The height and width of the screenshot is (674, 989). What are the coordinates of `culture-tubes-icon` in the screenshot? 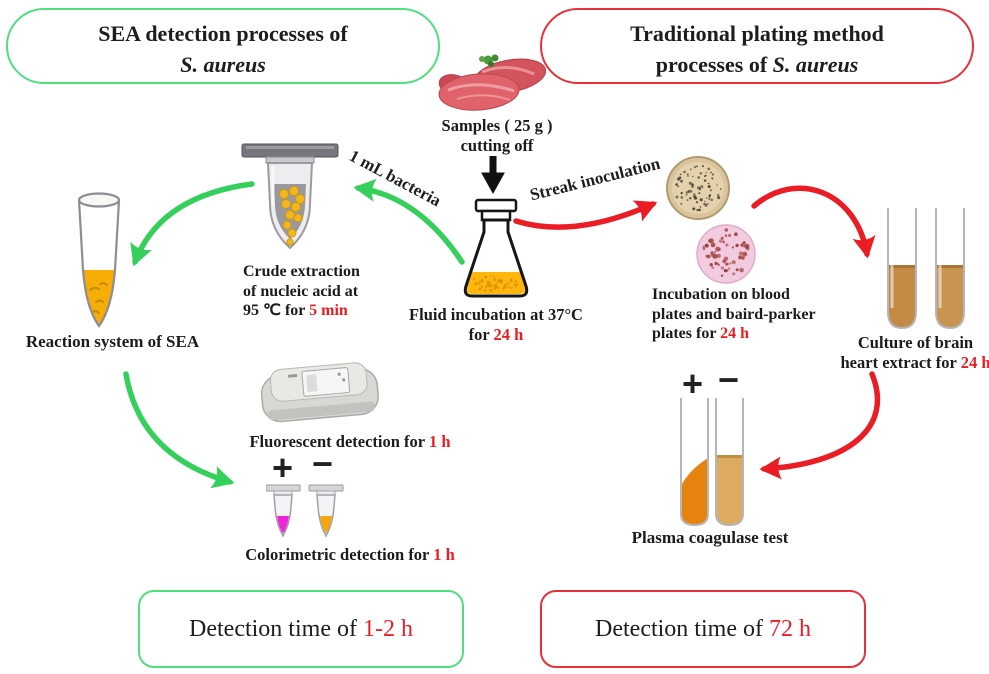 It's located at (926, 269).